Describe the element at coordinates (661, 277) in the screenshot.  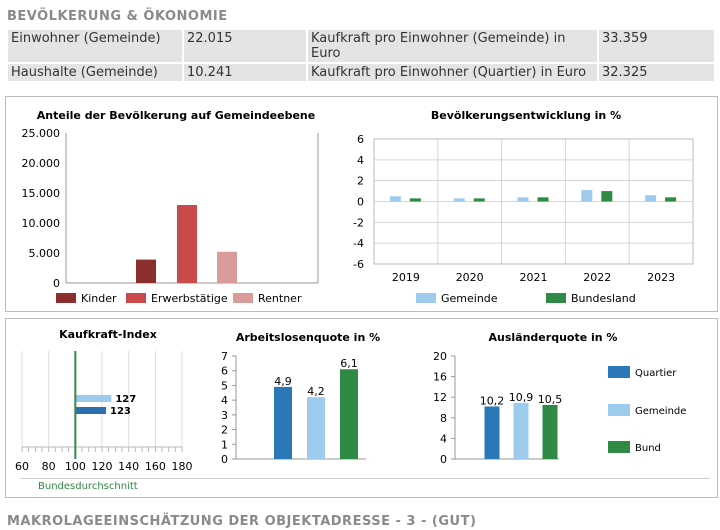
I see `x-tick-label: 2023` at that location.